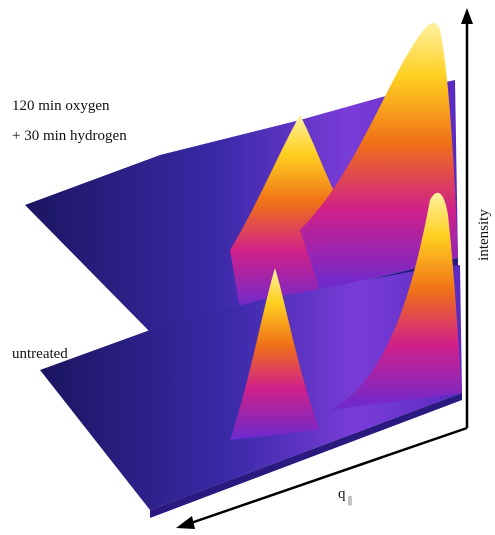  I want to click on surface-label: 120 min oxygen, so click(61, 106).